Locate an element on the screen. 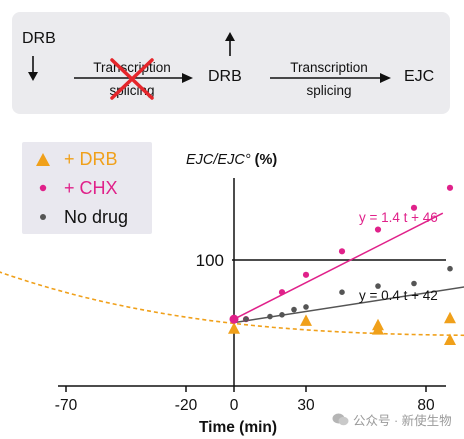 Image resolution: width=464 pixels, height=439 pixels. scheme-step-line1: Transcription is located at coordinates (329, 67).